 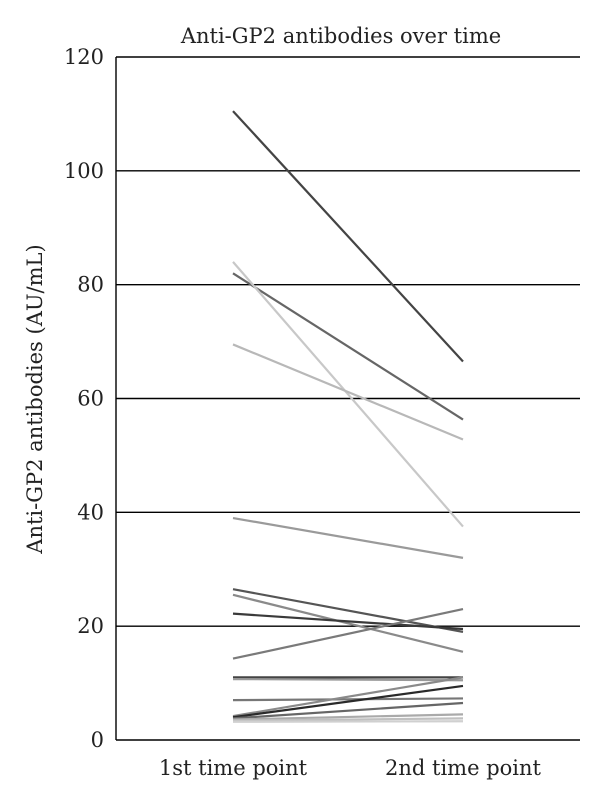 What do you see at coordinates (340, 36) in the screenshot?
I see `chart-title: Anti-GP2 antibodies over time` at bounding box center [340, 36].